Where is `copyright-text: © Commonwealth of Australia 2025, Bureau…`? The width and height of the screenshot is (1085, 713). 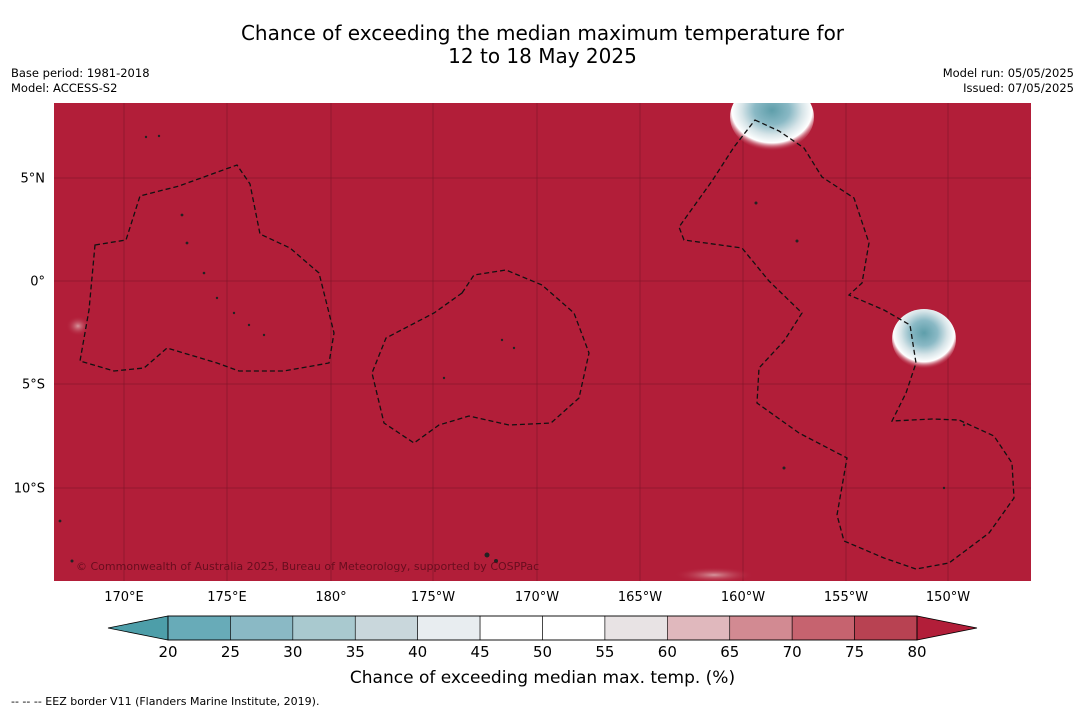 copyright-text: © Commonwealth of Australia 2025, Bureau… is located at coordinates (307, 566).